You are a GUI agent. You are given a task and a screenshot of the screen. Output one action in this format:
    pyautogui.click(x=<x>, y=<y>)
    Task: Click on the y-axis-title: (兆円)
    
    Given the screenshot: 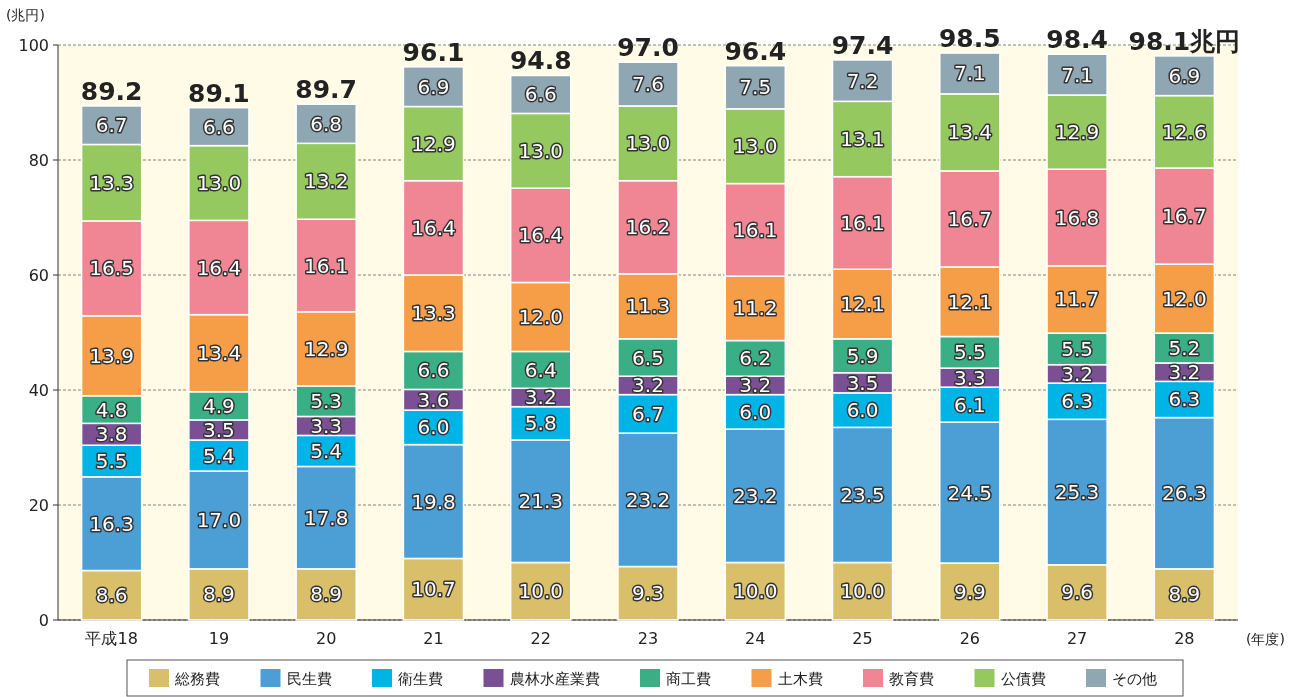 What is the action you would take?
    pyautogui.click(x=25, y=15)
    